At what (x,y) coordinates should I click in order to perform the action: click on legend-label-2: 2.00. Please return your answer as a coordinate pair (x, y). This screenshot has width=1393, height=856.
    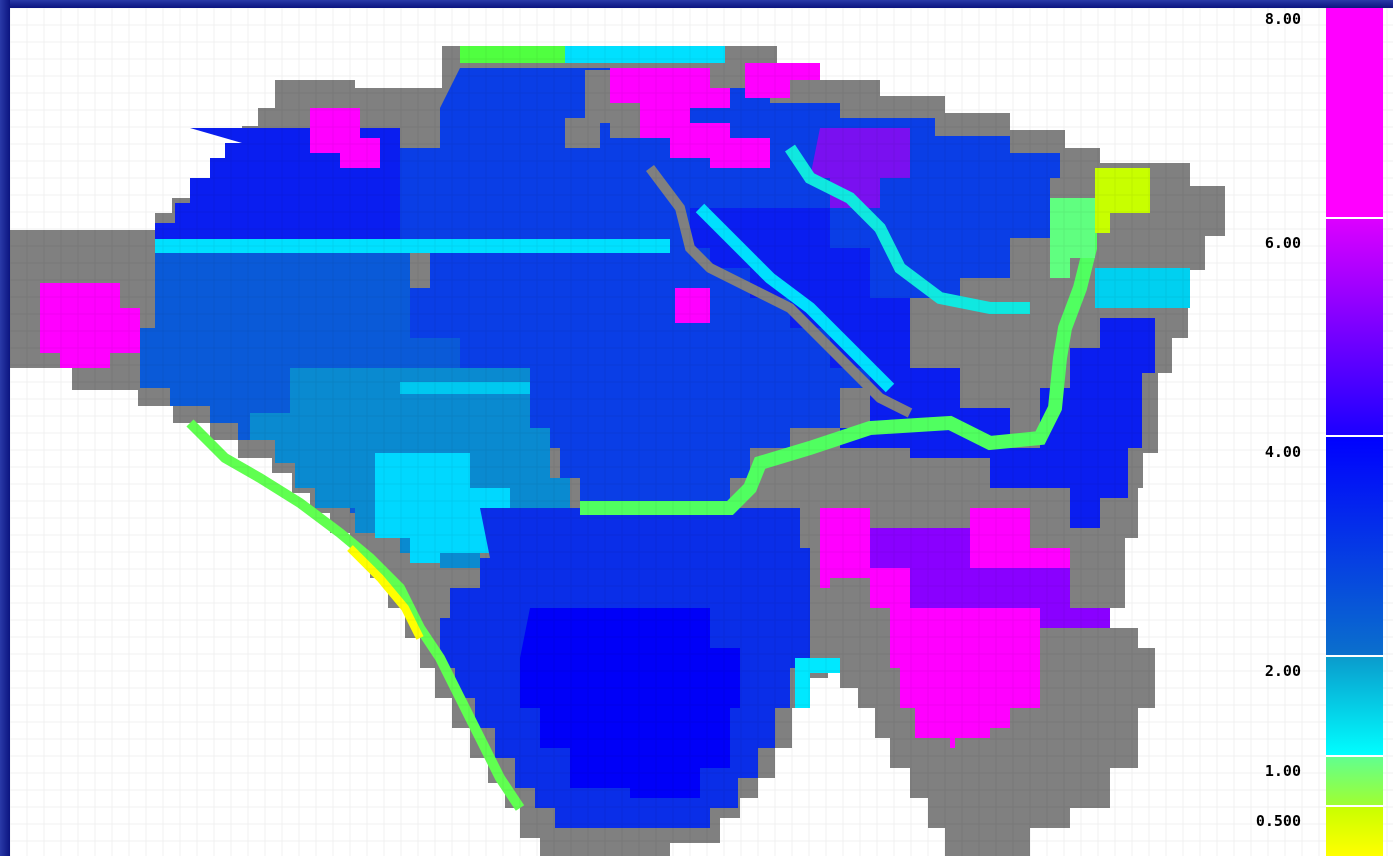
    Looking at the image, I should click on (1282, 671).